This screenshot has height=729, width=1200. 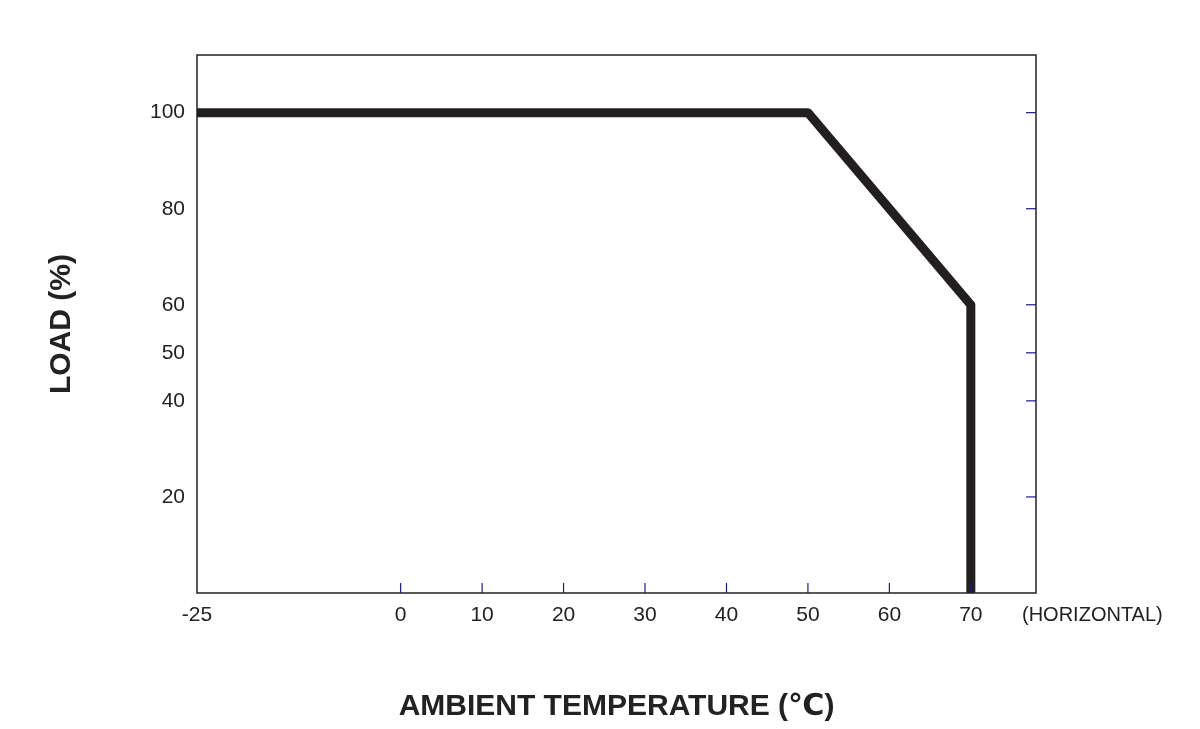 What do you see at coordinates (1092, 613) in the screenshot?
I see `text: (HORIZONTAL)` at bounding box center [1092, 613].